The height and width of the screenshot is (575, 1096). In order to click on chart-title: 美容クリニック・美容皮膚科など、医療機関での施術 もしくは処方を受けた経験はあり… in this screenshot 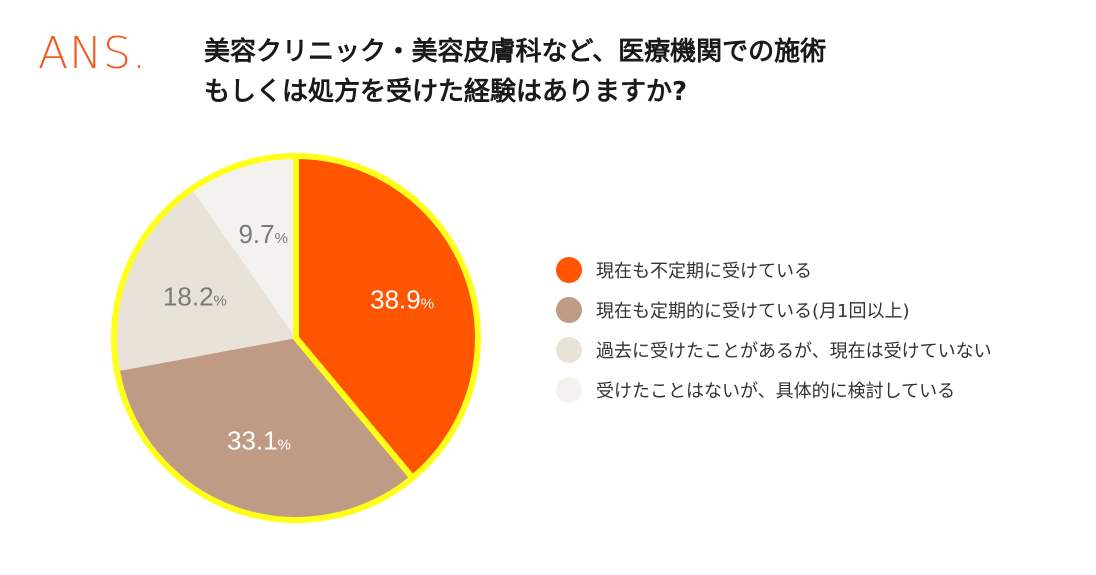, I will do `click(634, 72)`.